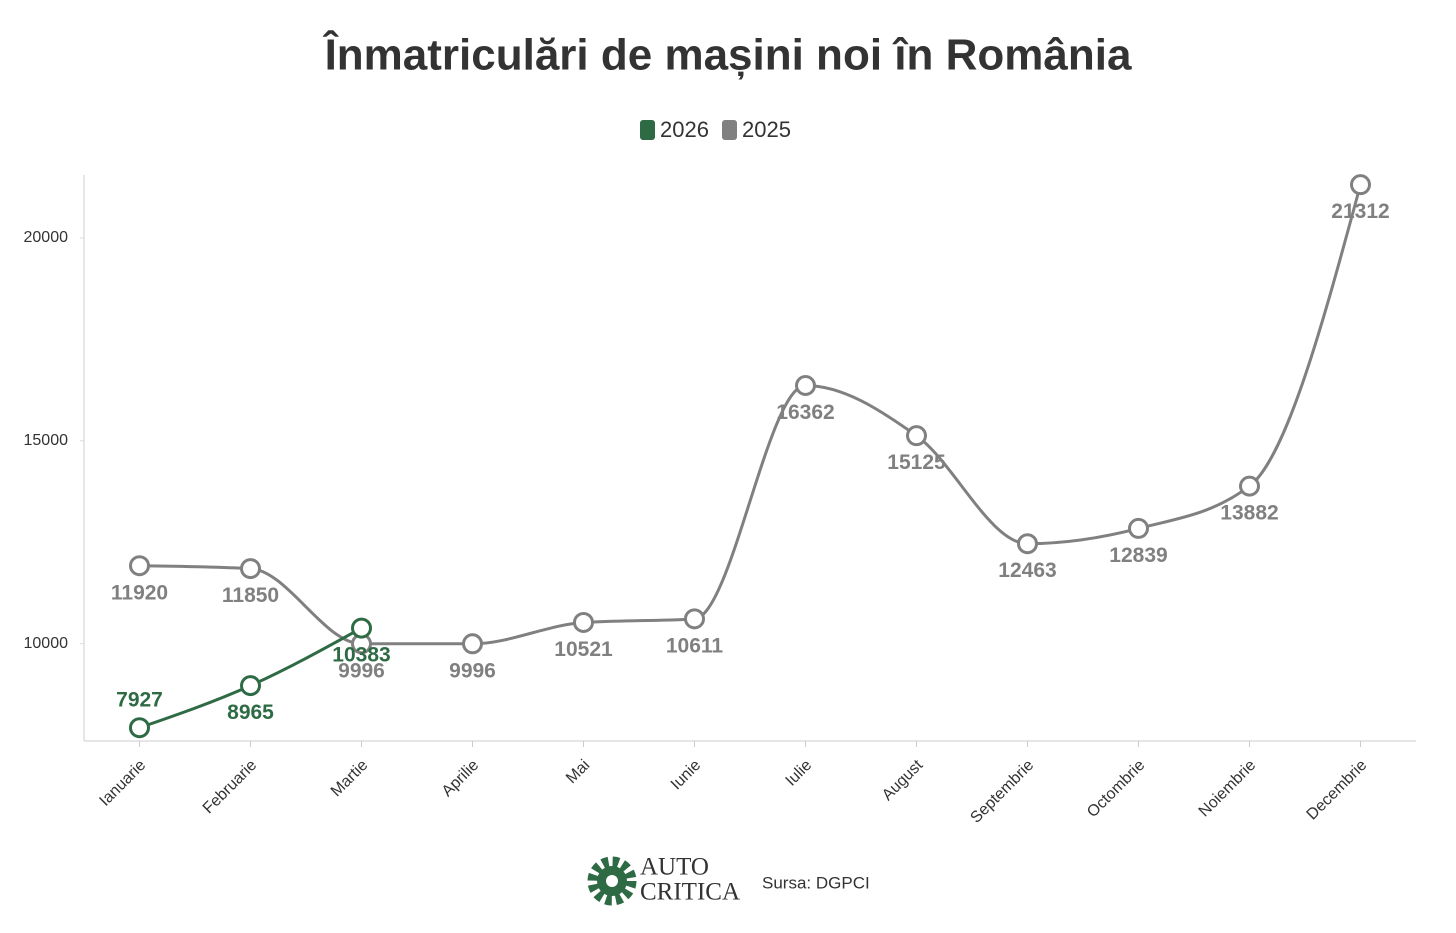  Describe the element at coordinates (686, 775) in the screenshot. I see `x-tick-label: Iunie` at that location.